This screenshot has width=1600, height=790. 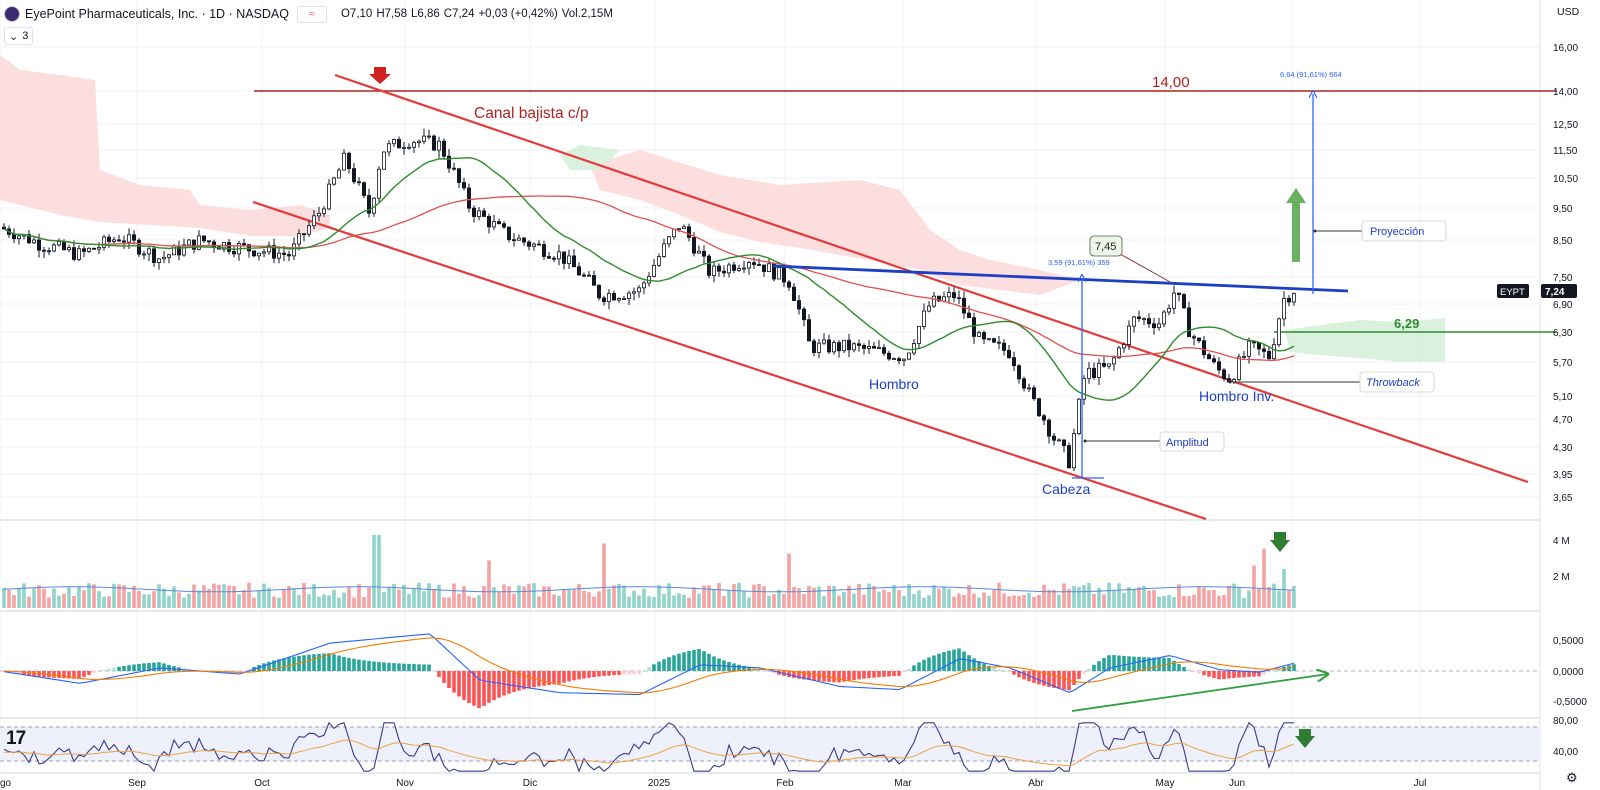 I want to click on close-value: C7,24, so click(x=459, y=14).